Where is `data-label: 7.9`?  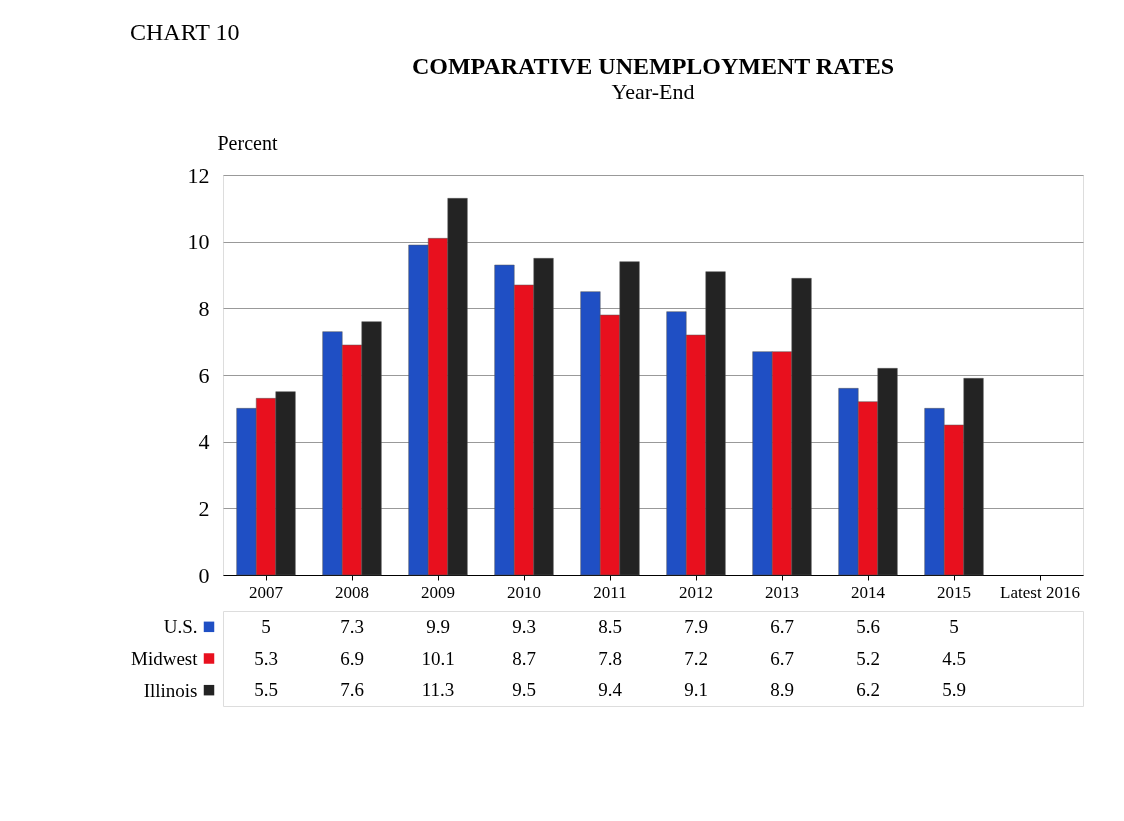
data-label: 7.9 is located at coordinates (696, 626).